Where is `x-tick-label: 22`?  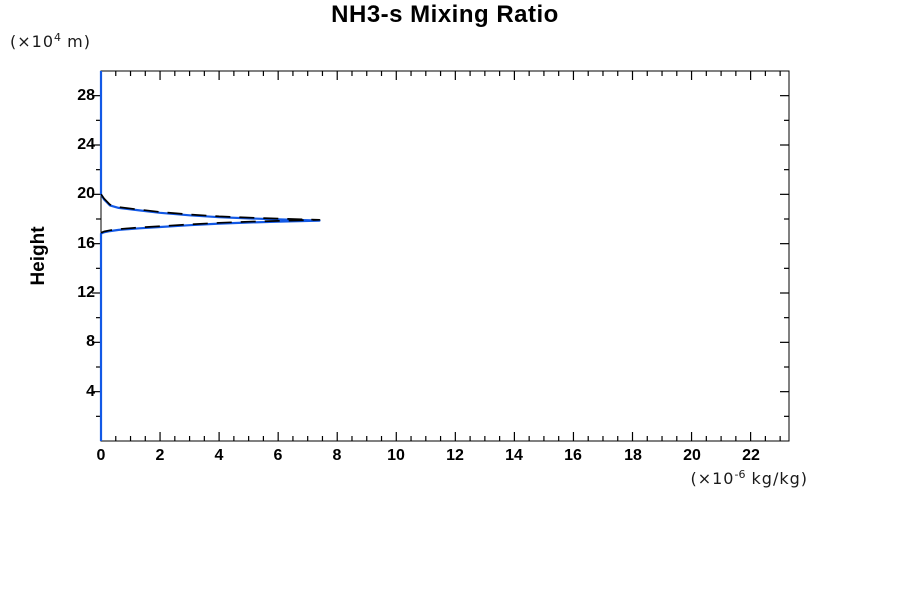
x-tick-label: 22 is located at coordinates (751, 455).